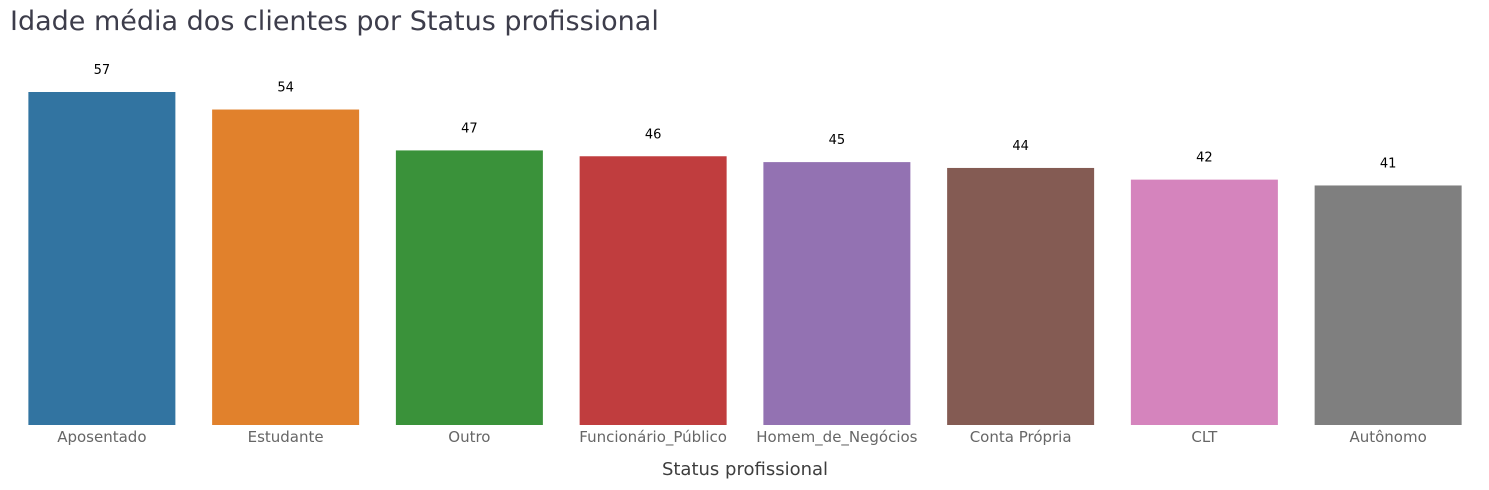  What do you see at coordinates (1204, 437) in the screenshot?
I see `x-tick-label-6: CLT` at bounding box center [1204, 437].